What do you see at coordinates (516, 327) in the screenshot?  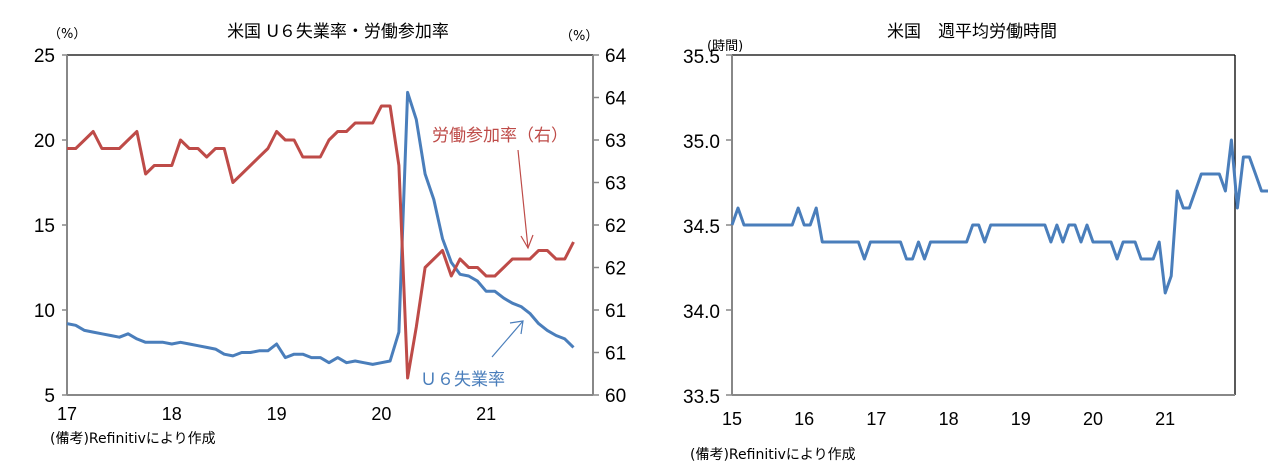 I see `u6-arrow-head` at bounding box center [516, 327].